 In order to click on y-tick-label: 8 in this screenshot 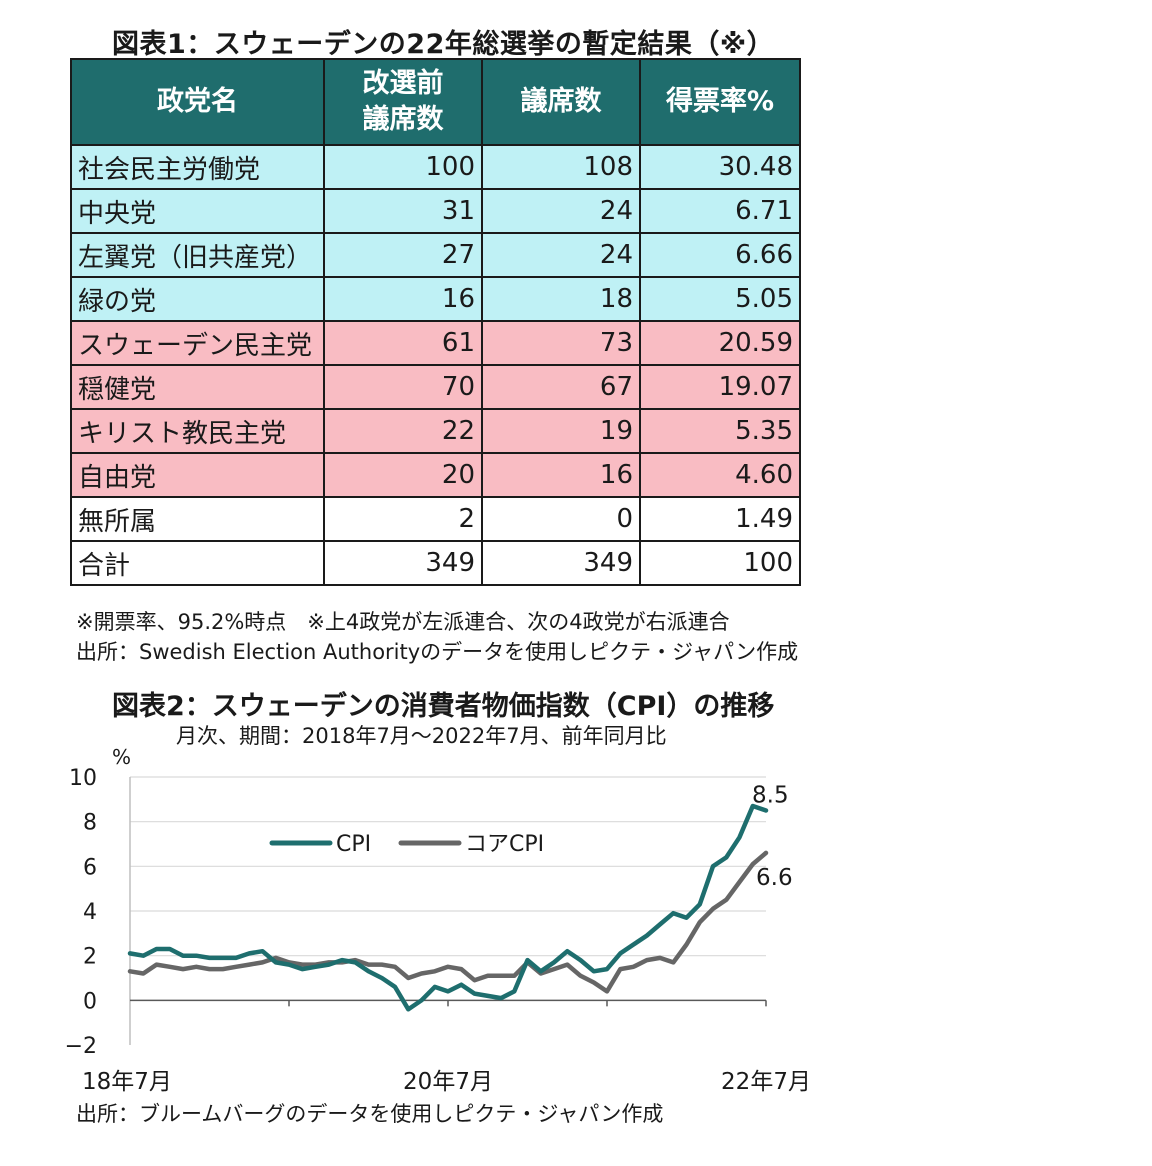, I will do `click(90, 823)`.